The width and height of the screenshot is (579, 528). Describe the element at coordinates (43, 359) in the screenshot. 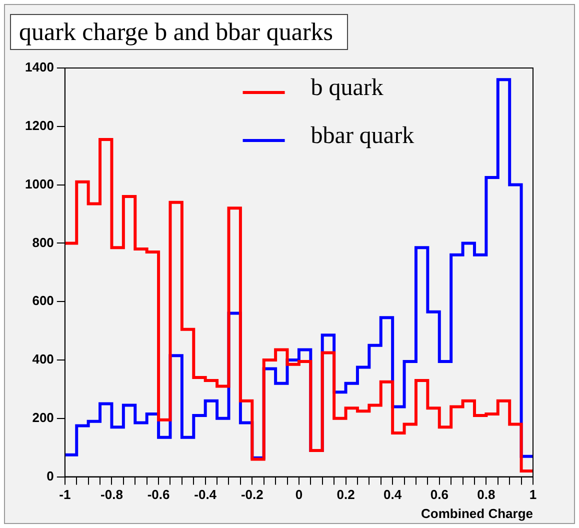

I see `y-tick-label: 400` at that location.